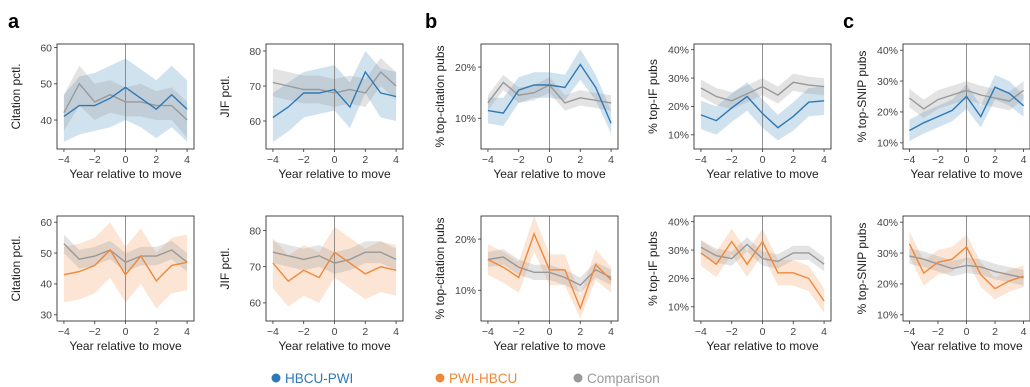  Describe the element at coordinates (465, 378) in the screenshot. I see `legend: HBCU-PWI PWI-HBCU Comparison` at that location.